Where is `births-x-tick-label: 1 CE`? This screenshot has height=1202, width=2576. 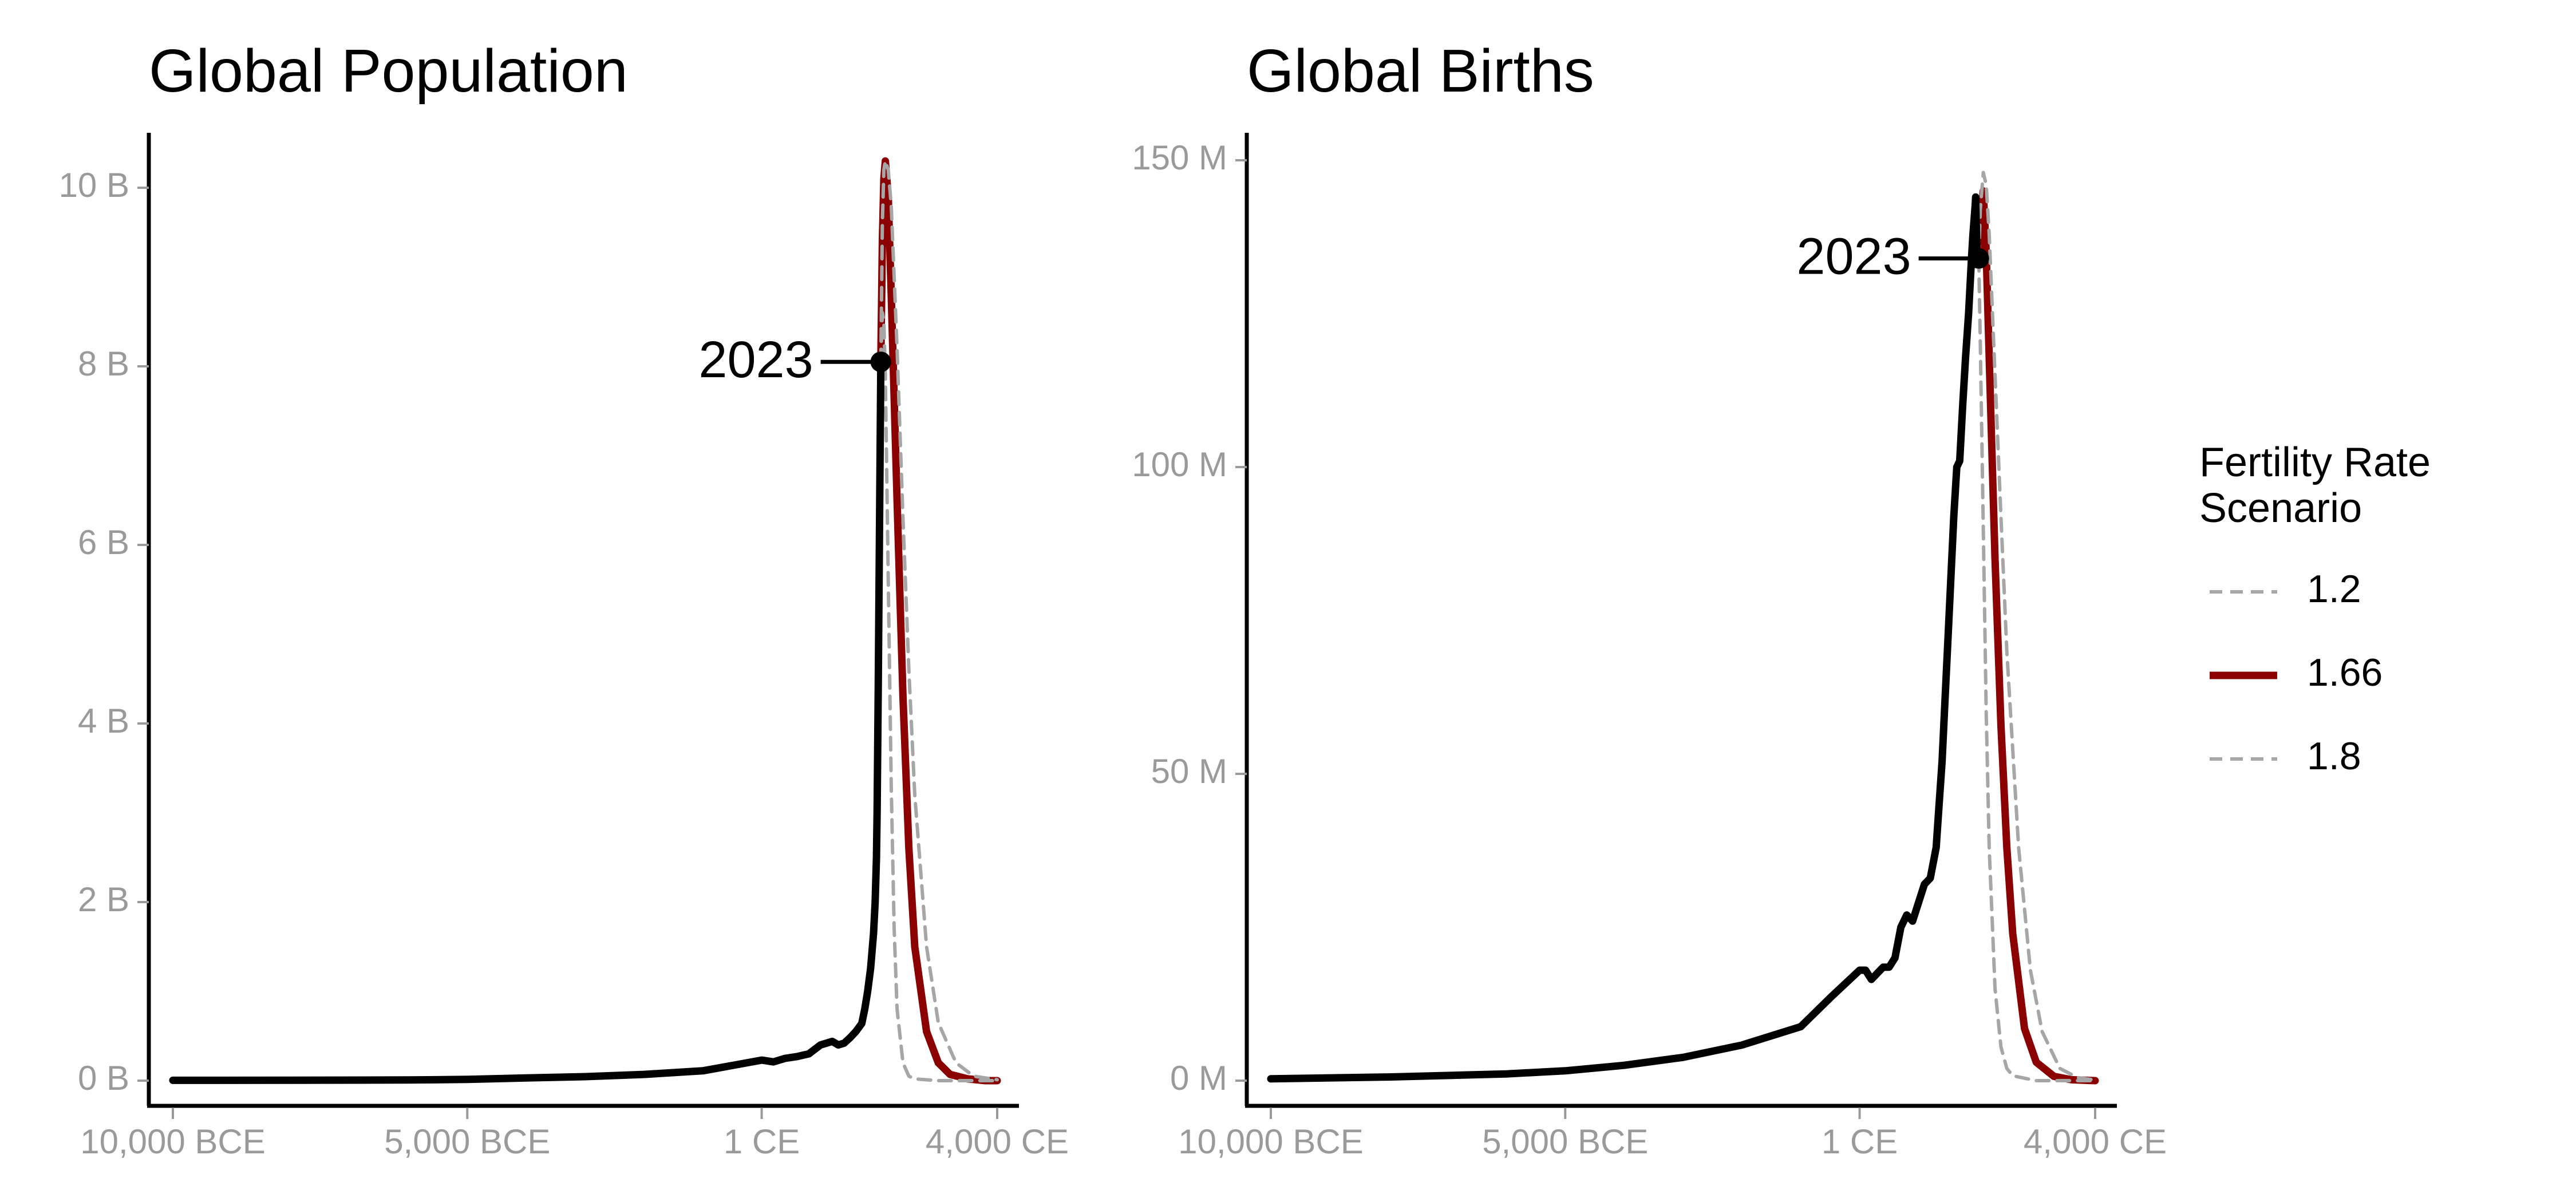 births-x-tick-label: 1 CE is located at coordinates (1860, 1141).